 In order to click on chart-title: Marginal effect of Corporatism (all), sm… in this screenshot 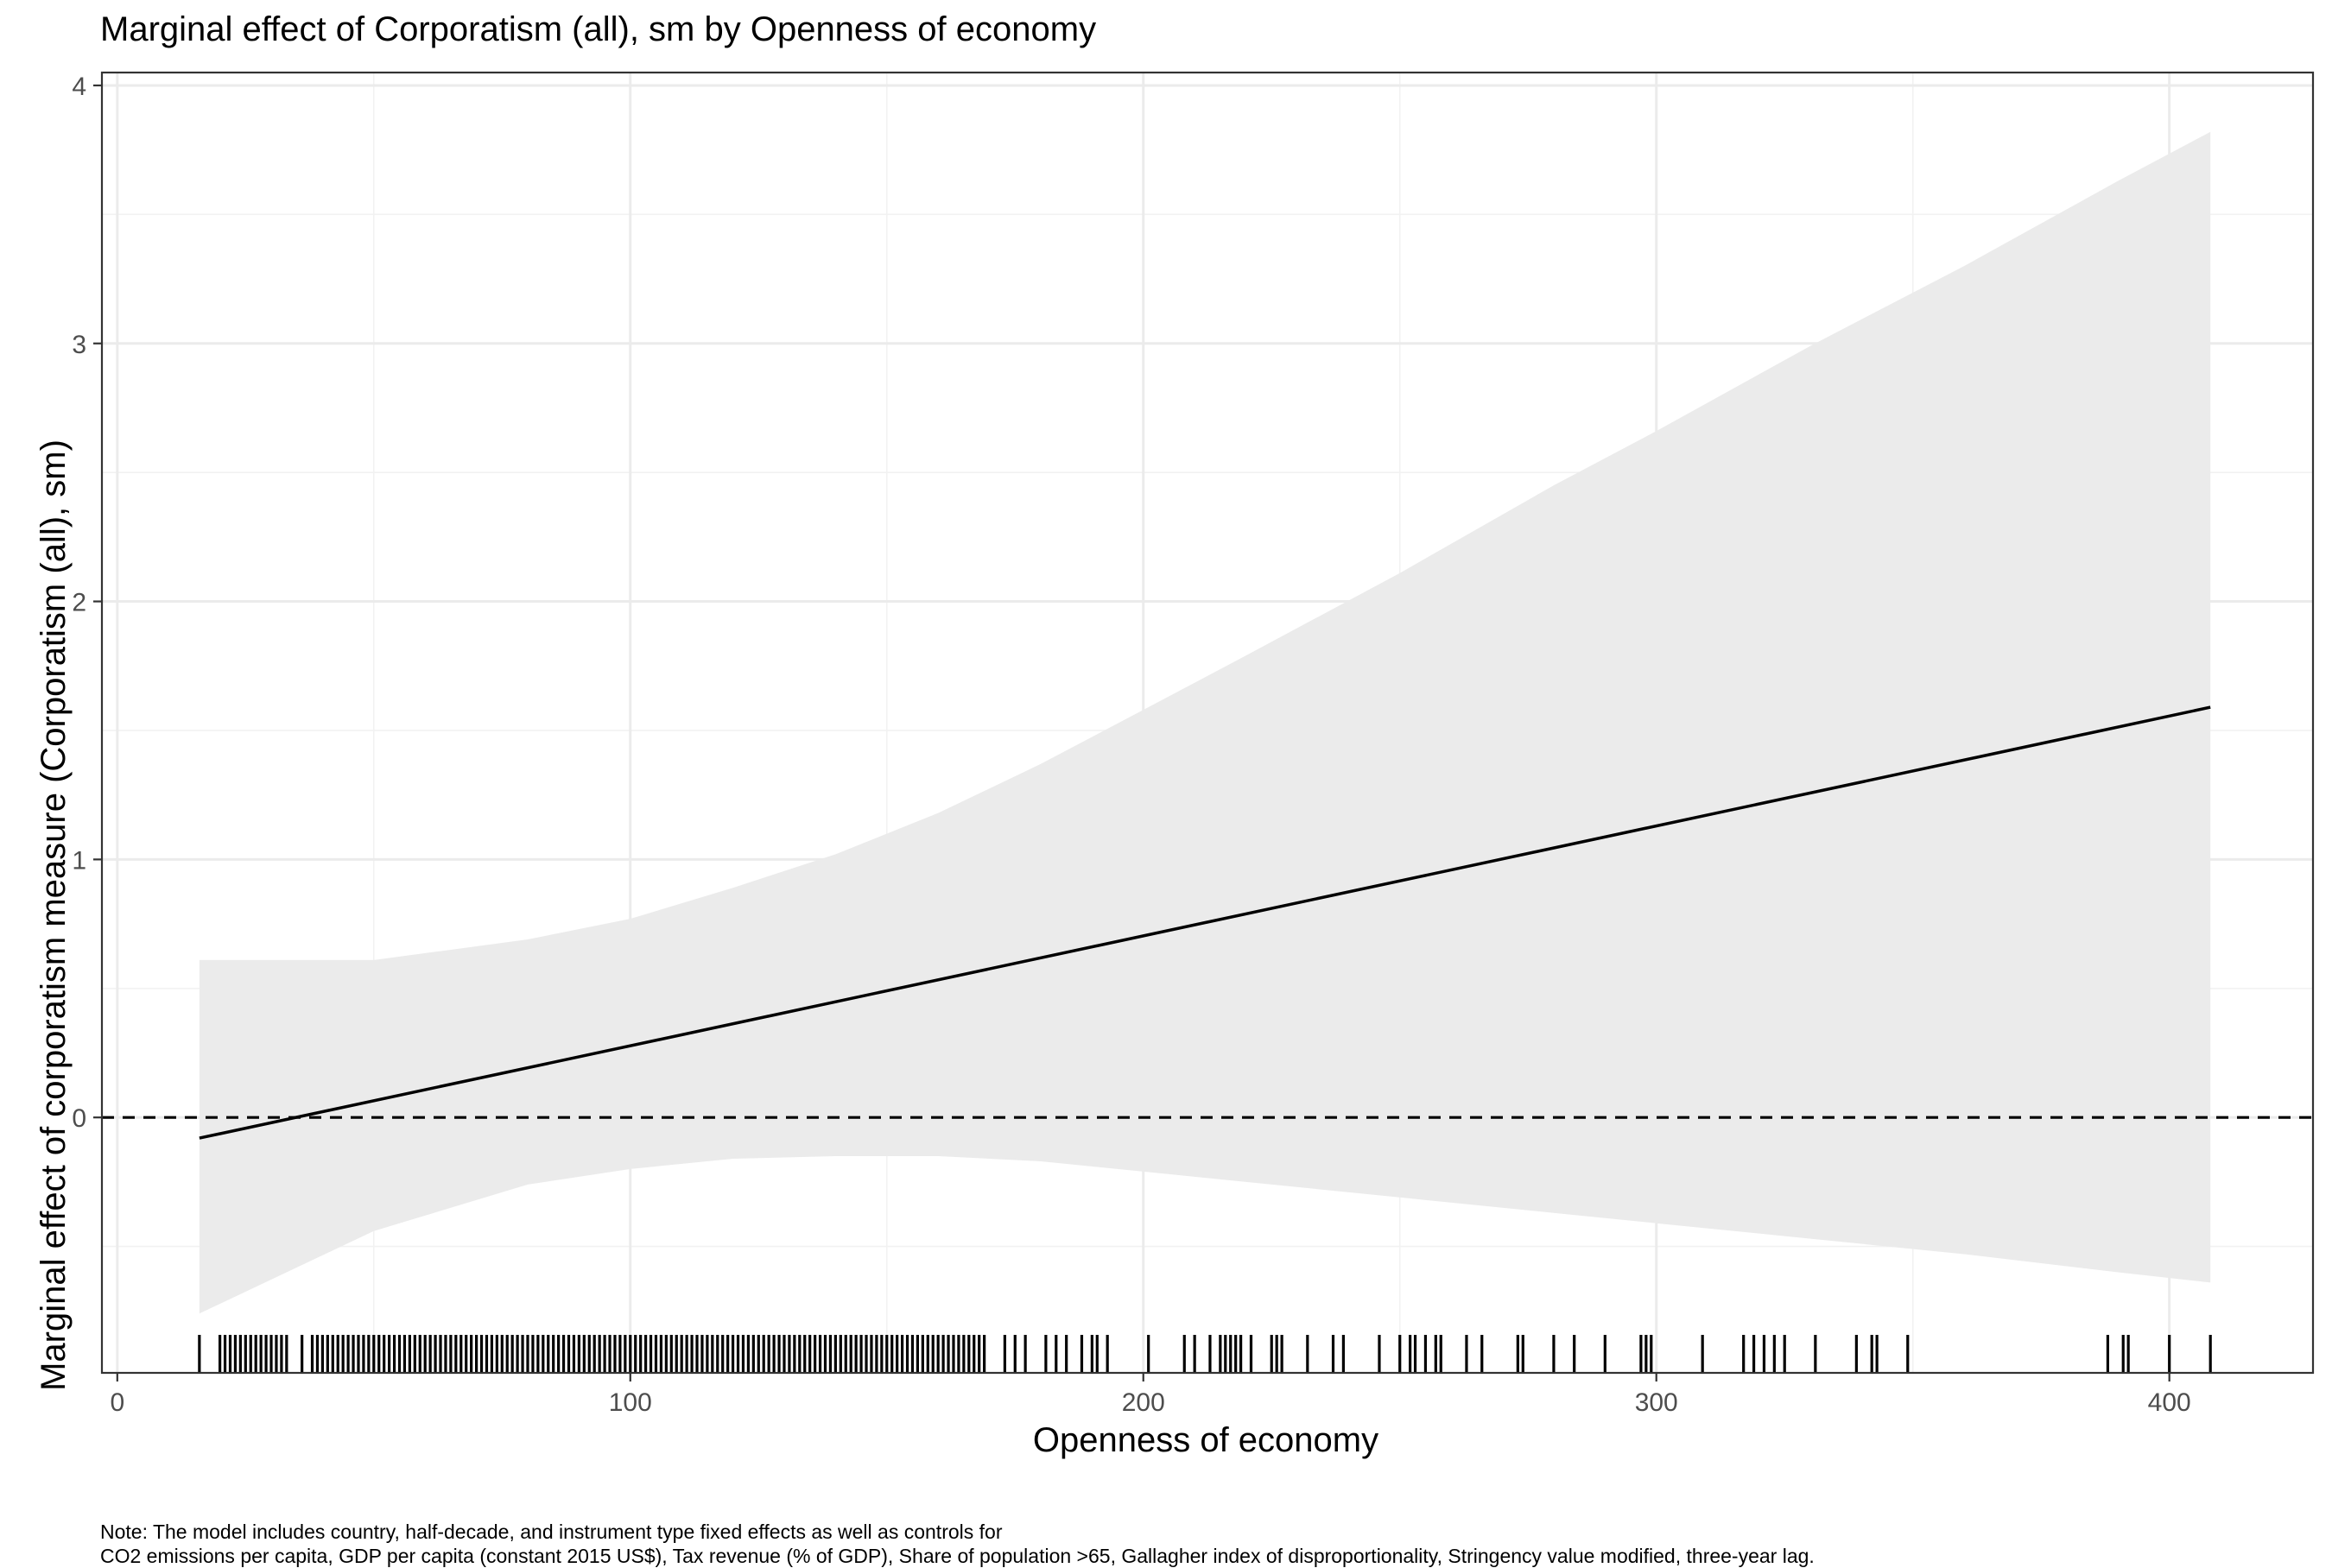, I will do `click(599, 29)`.